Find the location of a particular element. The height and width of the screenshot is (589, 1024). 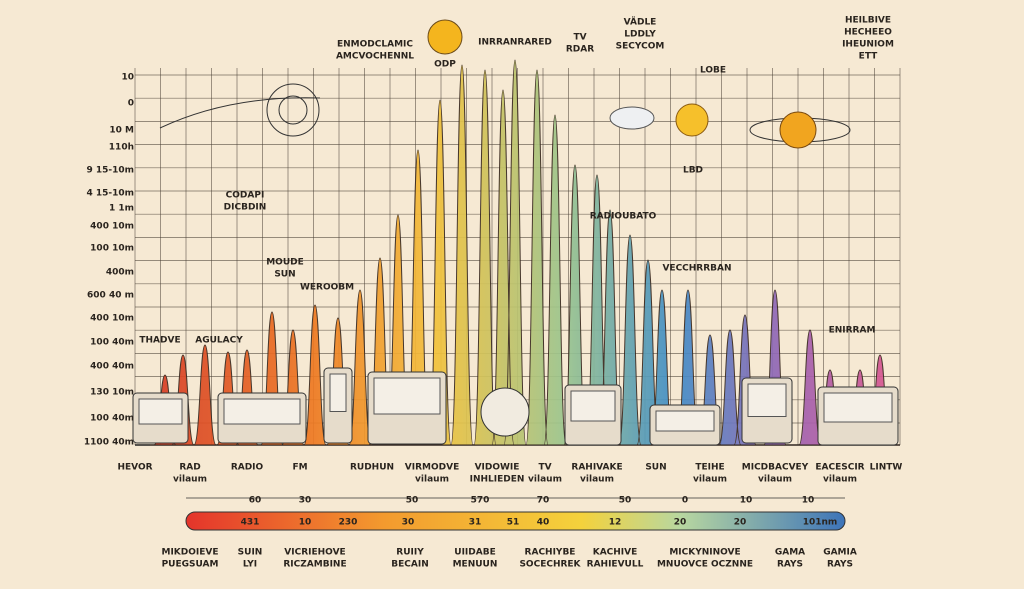

scale-top-number: 30 is located at coordinates (305, 501).